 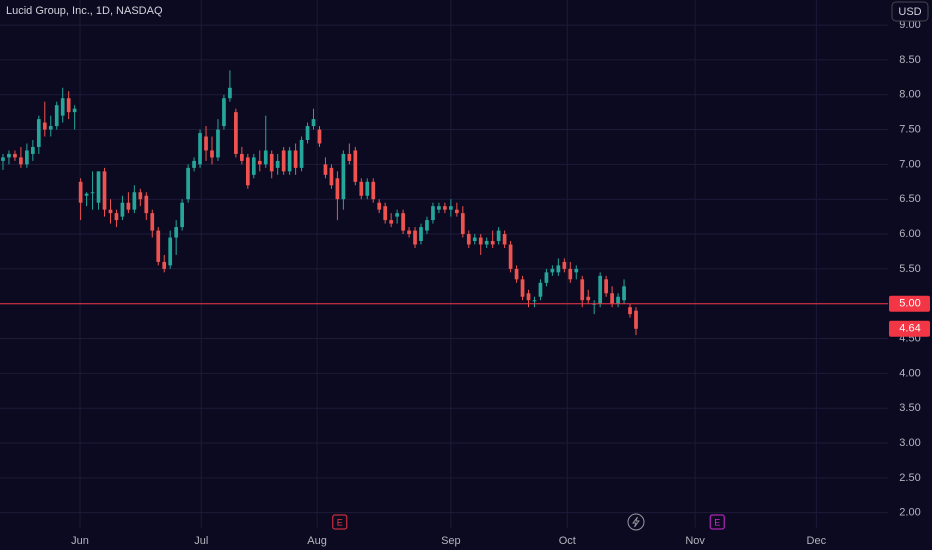 I want to click on y-tick-label: 7.00, so click(x=909, y=164).